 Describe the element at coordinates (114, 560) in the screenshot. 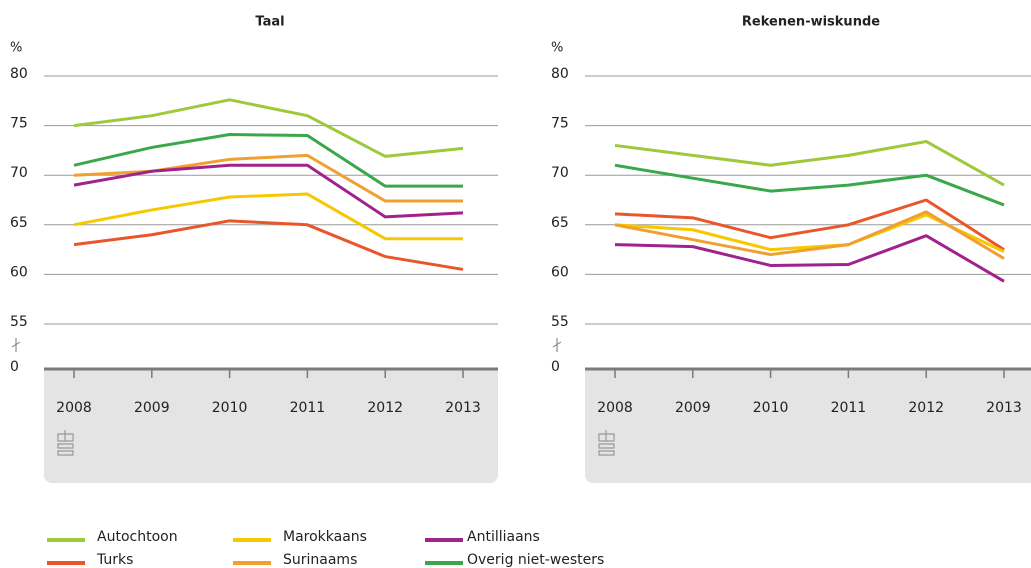

I see `legend-label: Turks` at that location.